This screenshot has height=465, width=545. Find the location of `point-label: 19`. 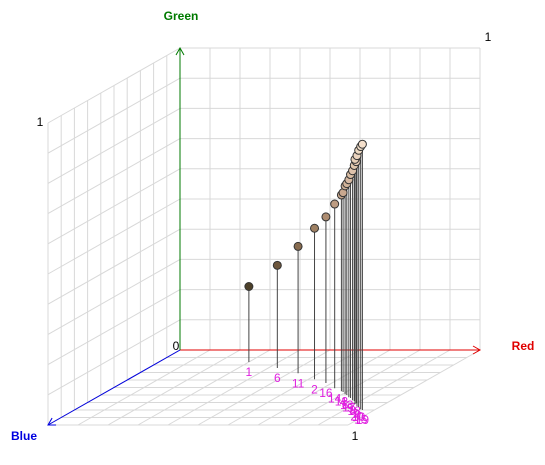

point-label: 19 is located at coordinates (363, 420).